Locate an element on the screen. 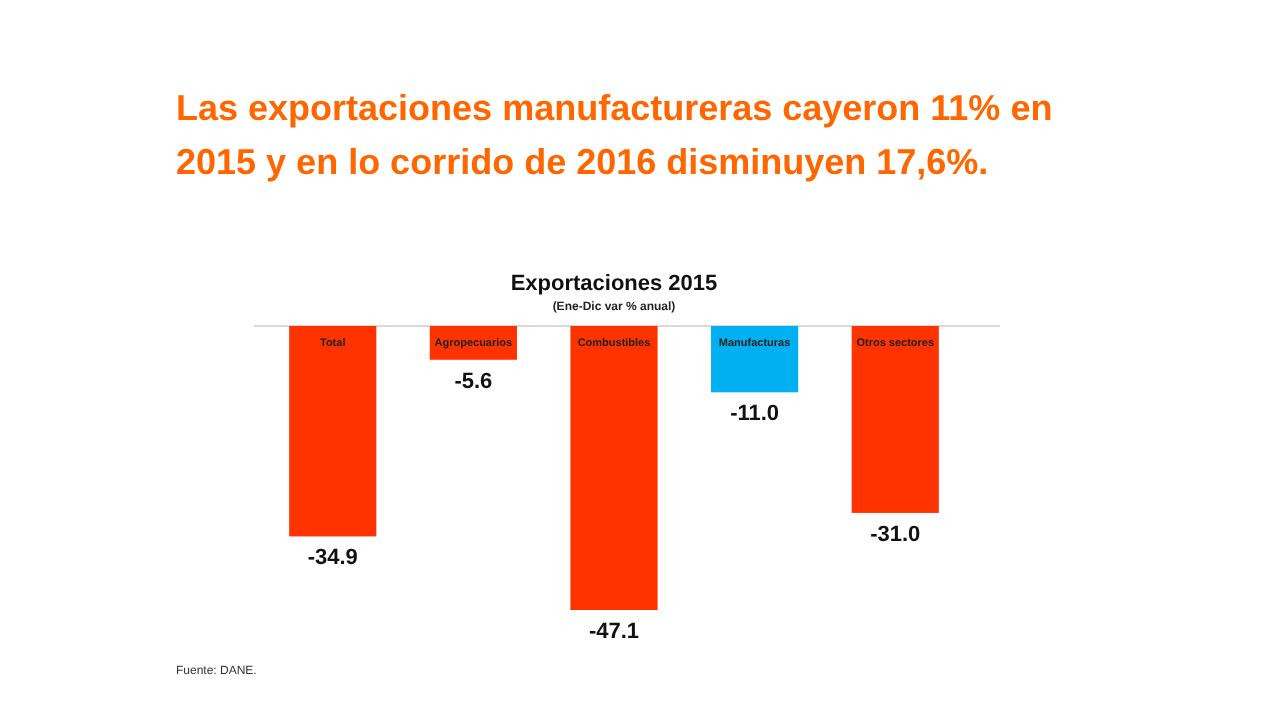 The image size is (1280, 706). data-label: -31.0 is located at coordinates (895, 534).